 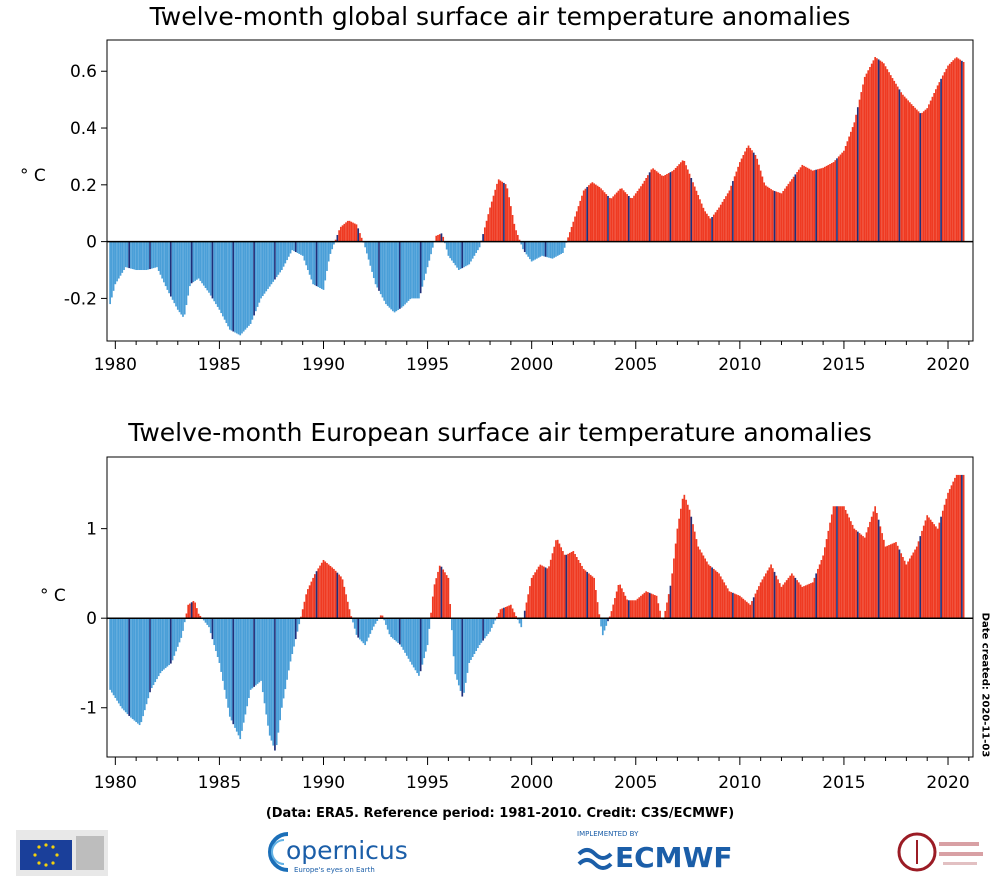 I want to click on copernicus-wordmark: opernicus, so click(x=347, y=850).